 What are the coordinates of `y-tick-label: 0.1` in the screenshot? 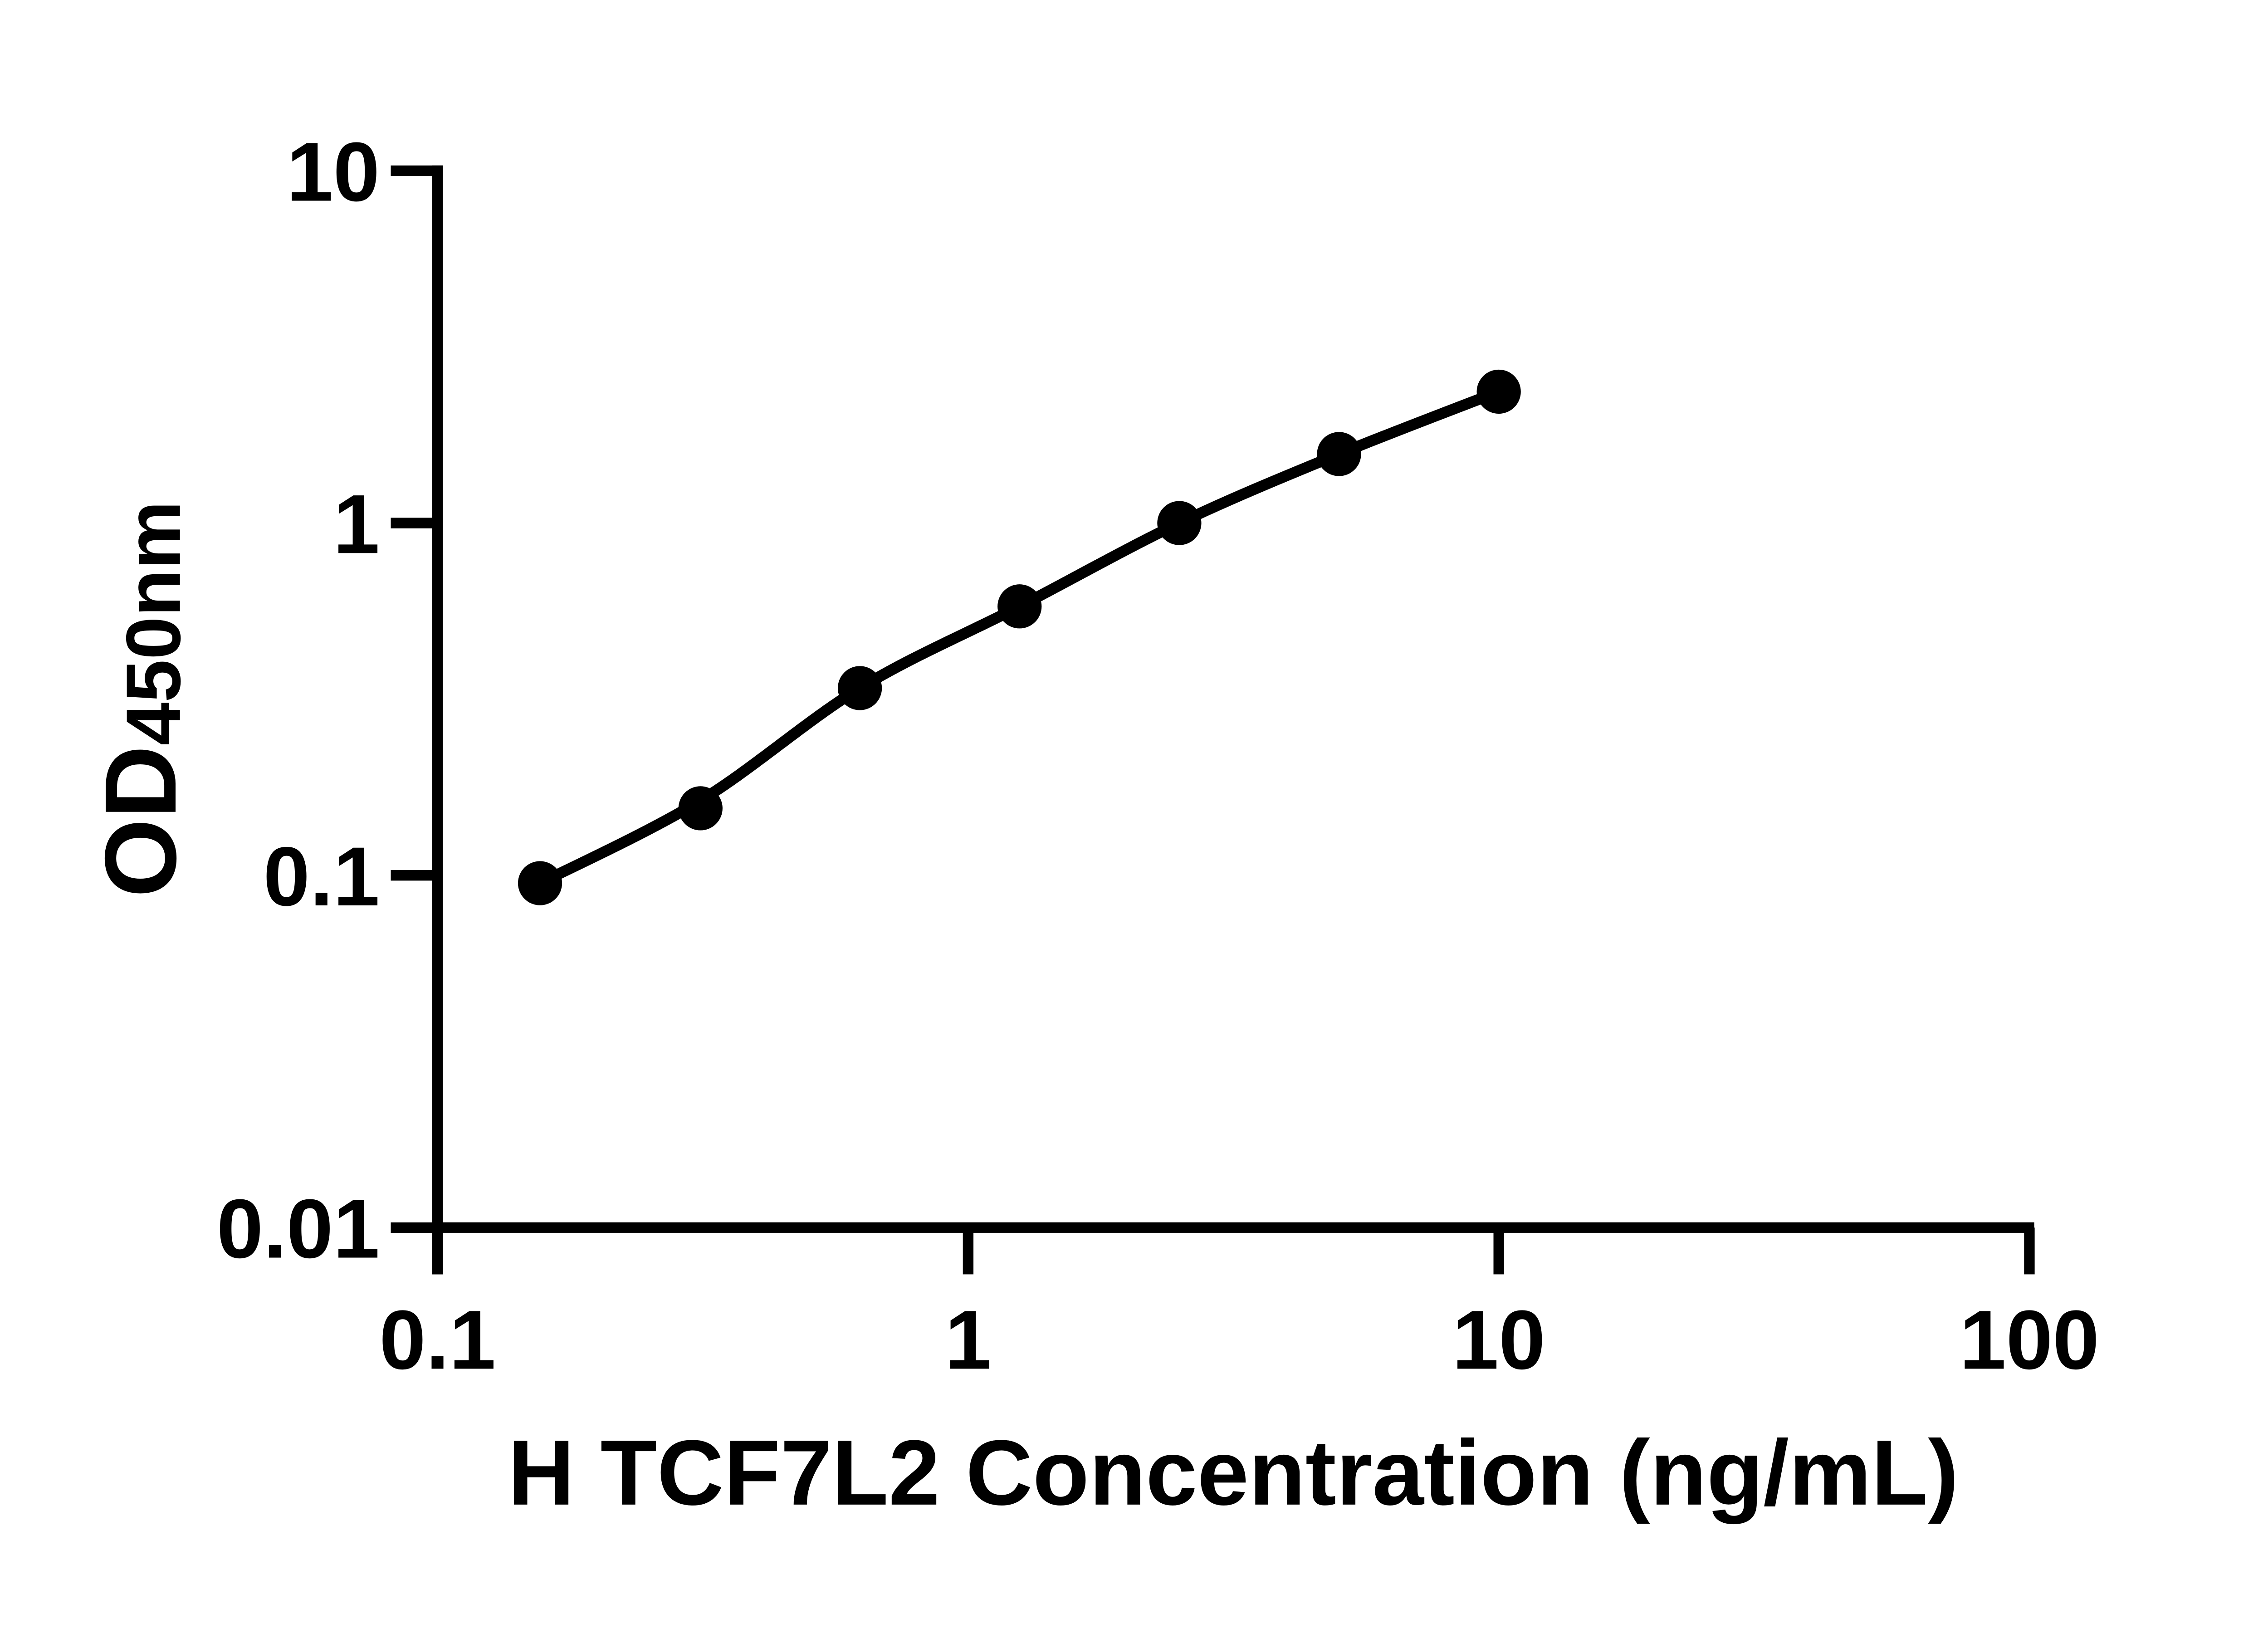 It's located at (322, 877).